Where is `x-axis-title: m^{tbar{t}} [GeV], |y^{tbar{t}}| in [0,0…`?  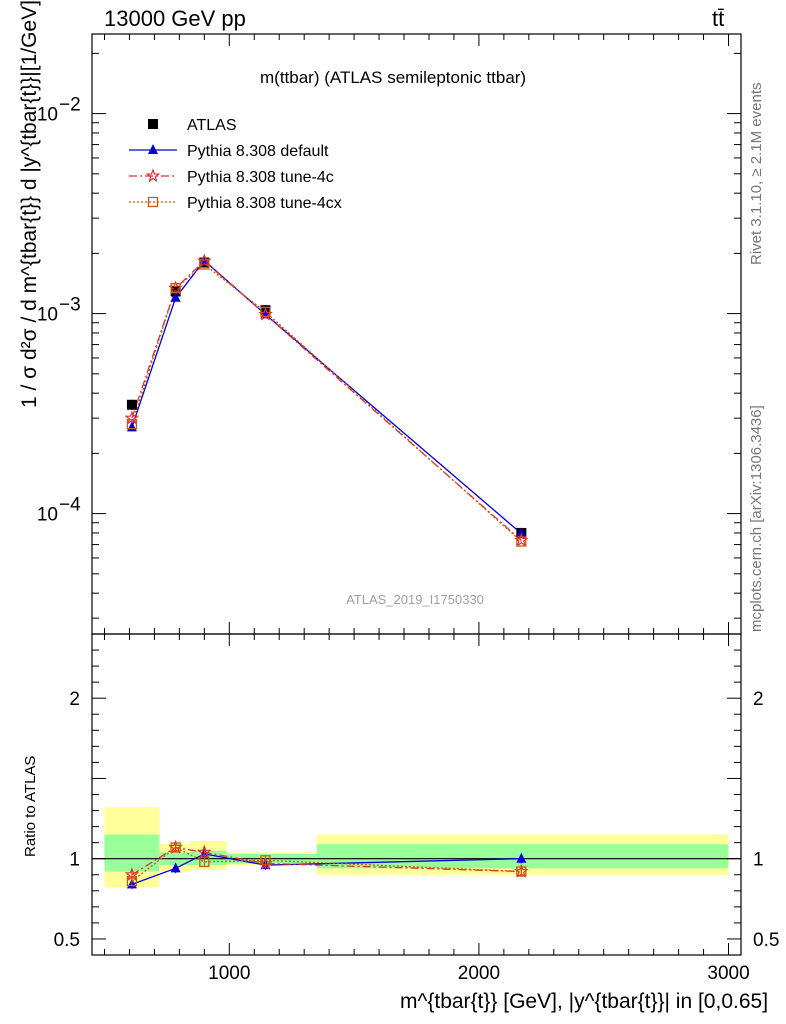
x-axis-title: m^{tbar{t}} [GeV], |y^{tbar{t}}| in [0,0… is located at coordinates (584, 1001).